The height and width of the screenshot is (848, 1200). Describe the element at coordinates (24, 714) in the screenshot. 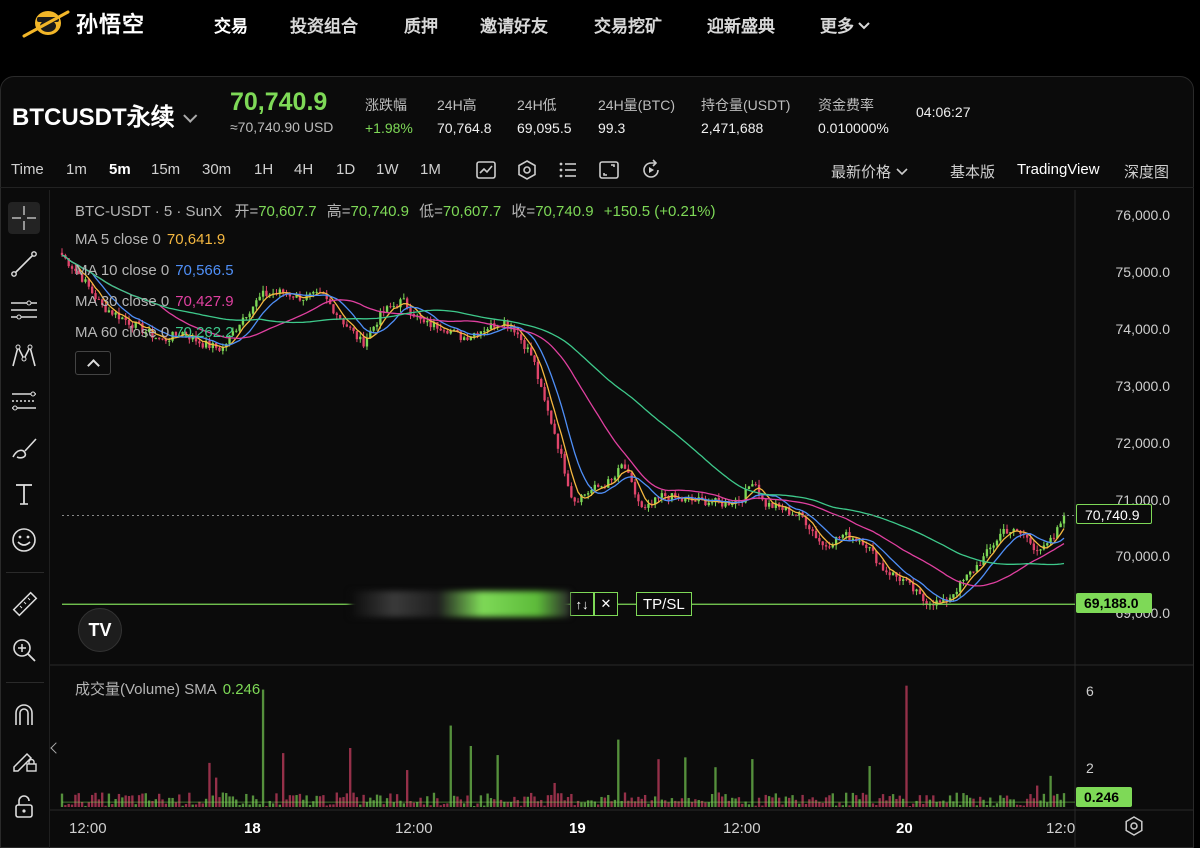

I see `magnet-icon` at that location.